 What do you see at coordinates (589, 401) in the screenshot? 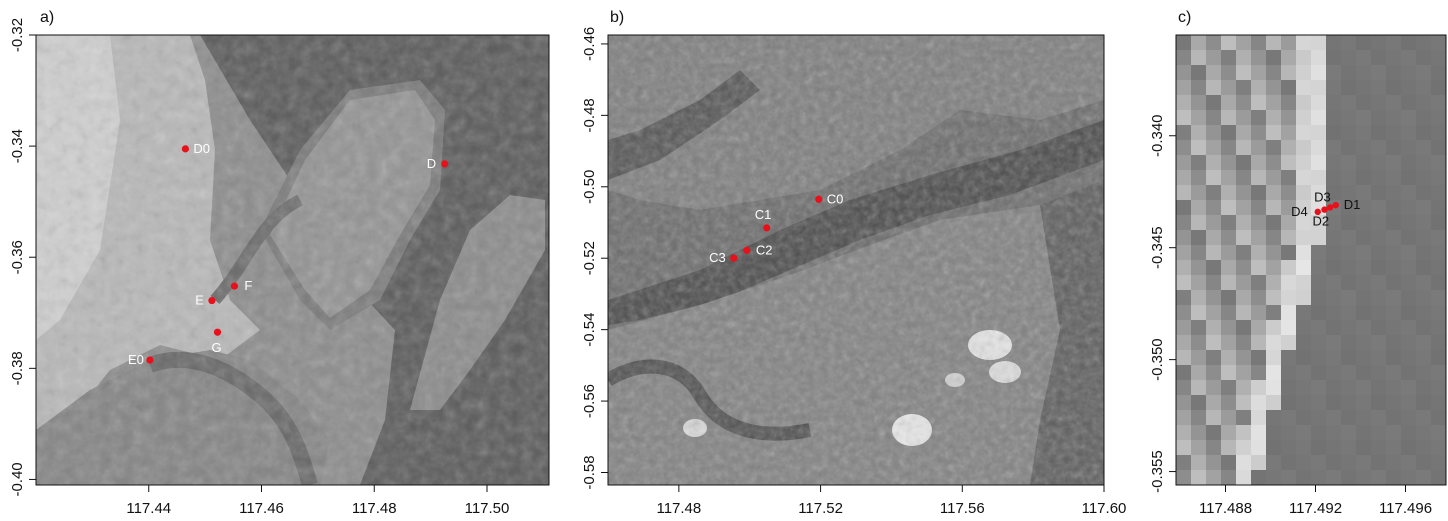
I see `y-tick-label: -0.56` at bounding box center [589, 401].